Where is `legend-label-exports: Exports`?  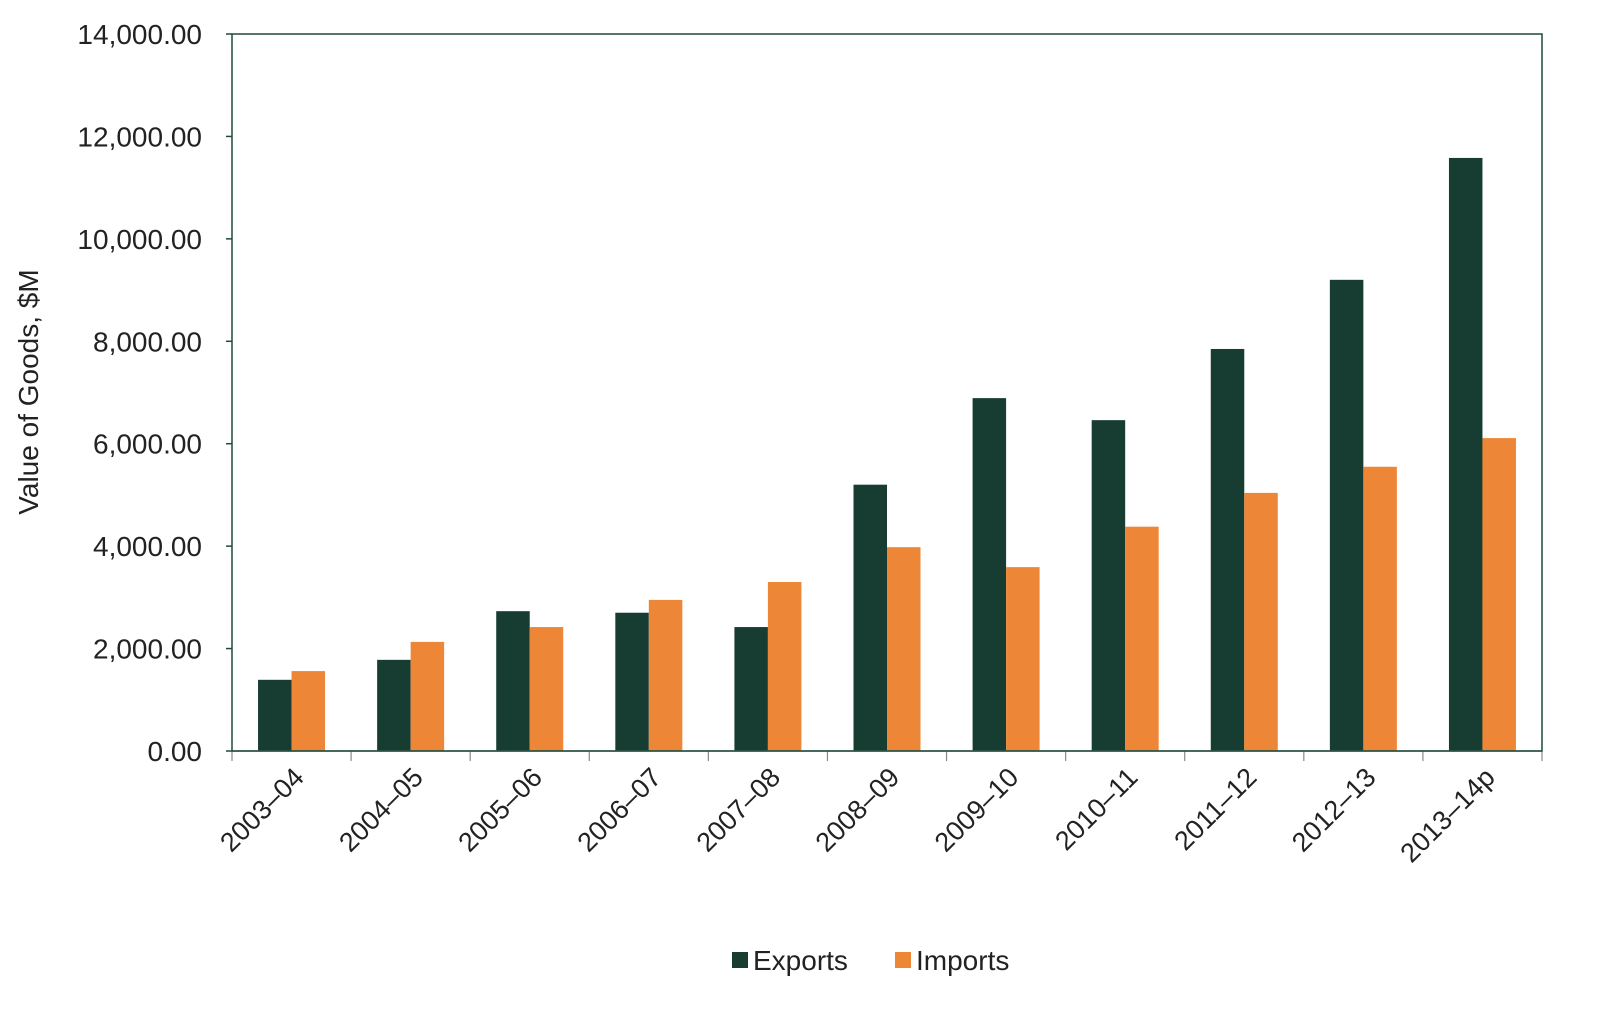
legend-label-exports: Exports is located at coordinates (800, 960).